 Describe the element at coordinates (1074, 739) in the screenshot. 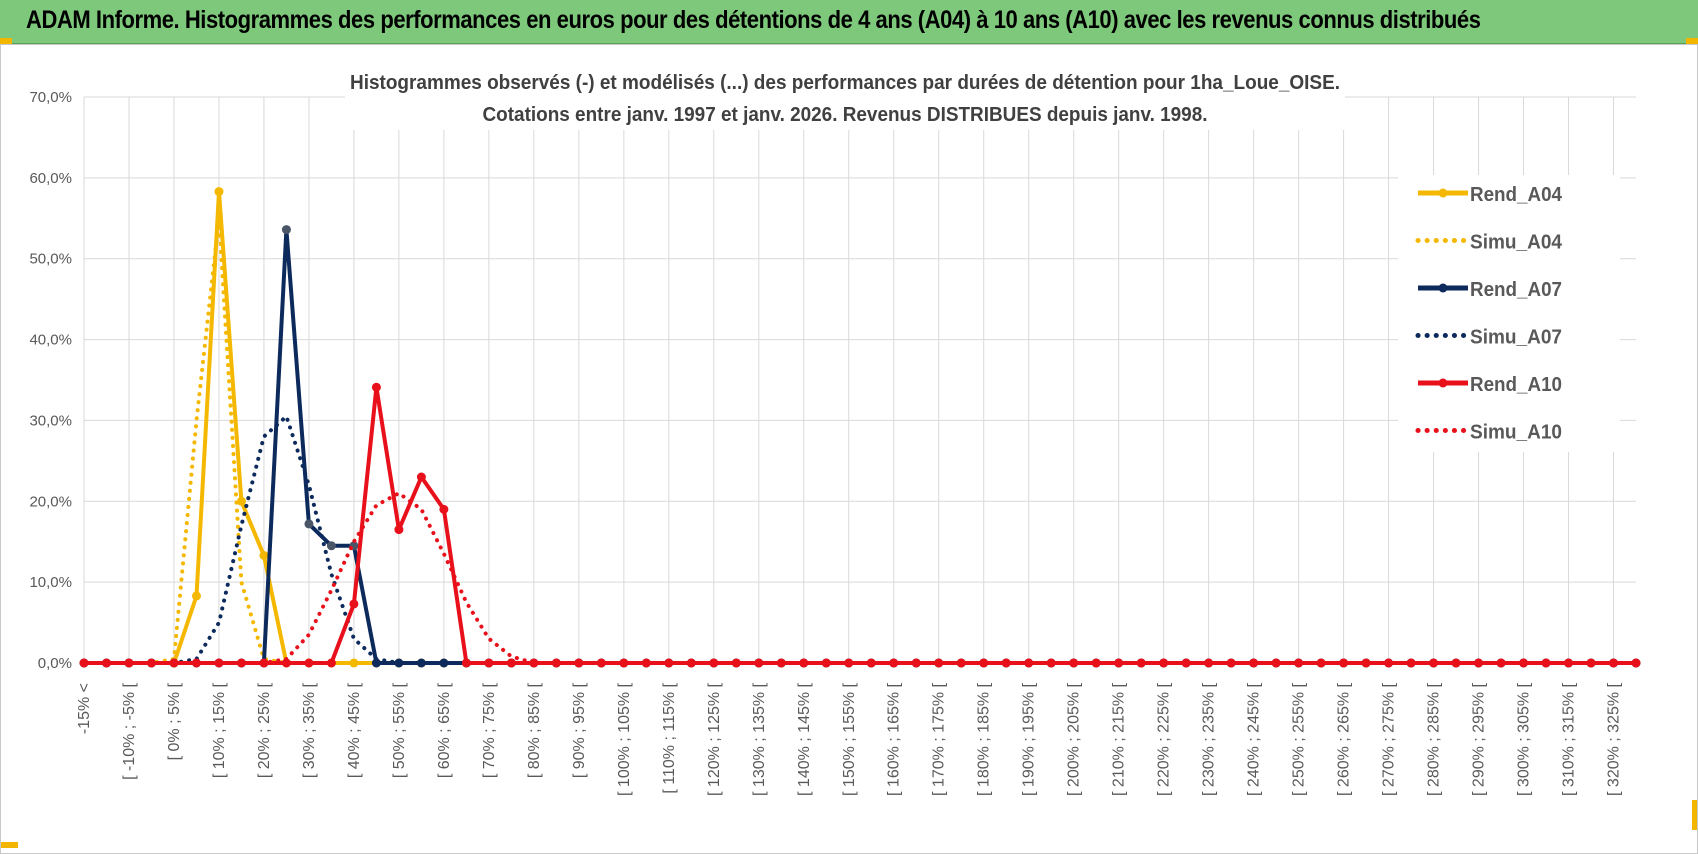

I see `x-tick-label: [ 200% ; 205% [` at that location.